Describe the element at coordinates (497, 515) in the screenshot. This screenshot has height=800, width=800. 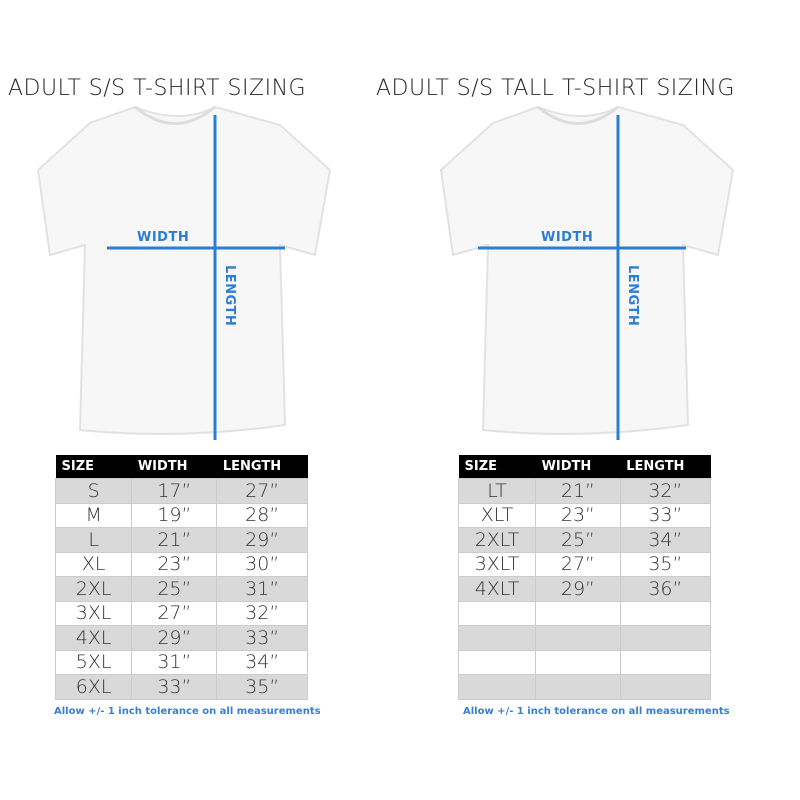
I see `table-cell: XLT` at that location.